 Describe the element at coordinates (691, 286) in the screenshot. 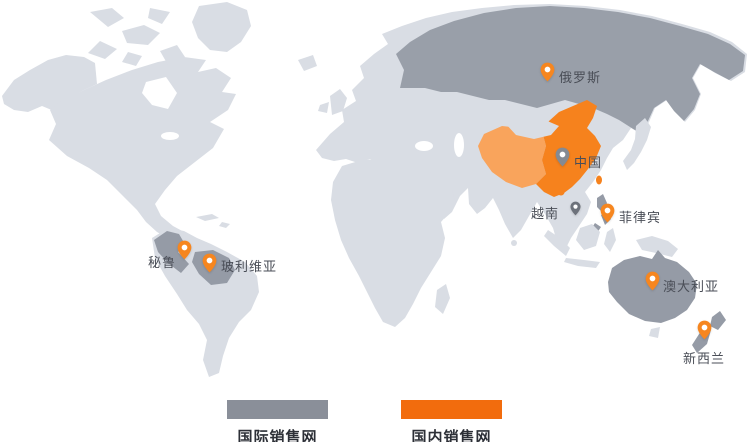

I see `map-label-australia: 澳大利亚` at that location.